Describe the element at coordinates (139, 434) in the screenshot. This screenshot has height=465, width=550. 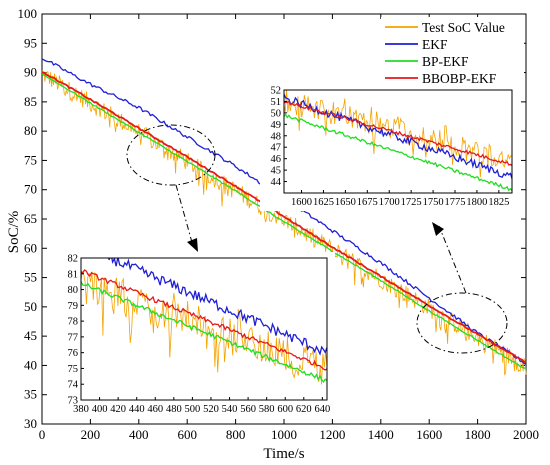
I see `x-tick-label: 400` at that location.